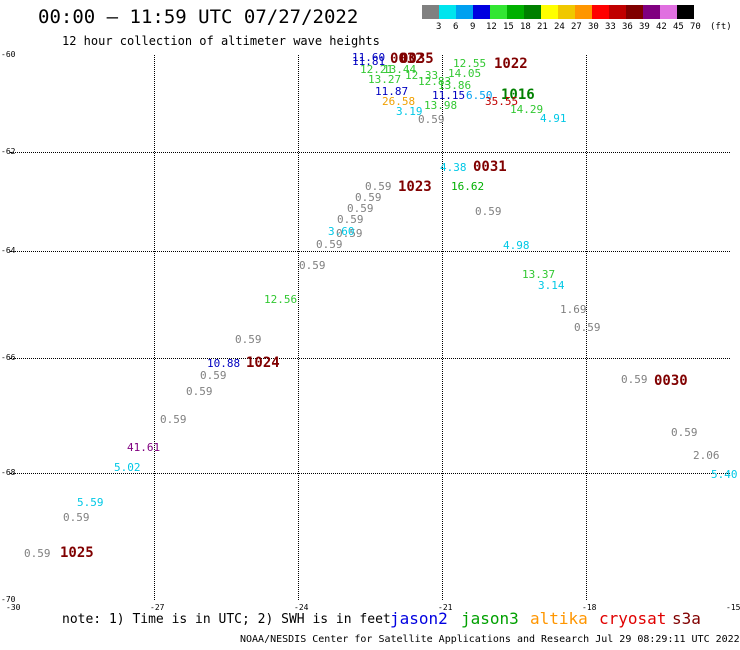 This screenshot has height=650, width=740. Describe the element at coordinates (301, 607) in the screenshot. I see `longitude-tick-label: -24` at that location.